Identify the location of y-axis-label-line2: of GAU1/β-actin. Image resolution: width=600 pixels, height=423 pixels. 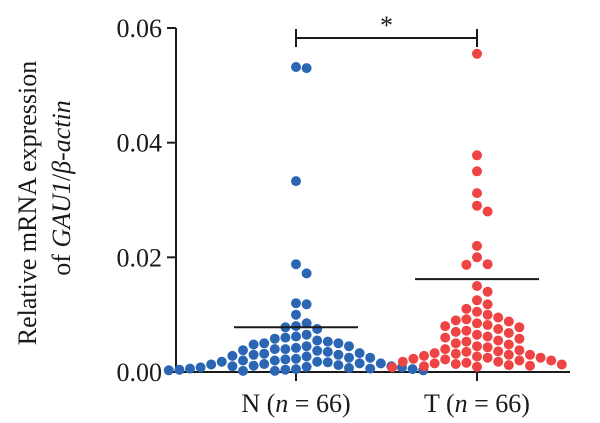
(61, 187).